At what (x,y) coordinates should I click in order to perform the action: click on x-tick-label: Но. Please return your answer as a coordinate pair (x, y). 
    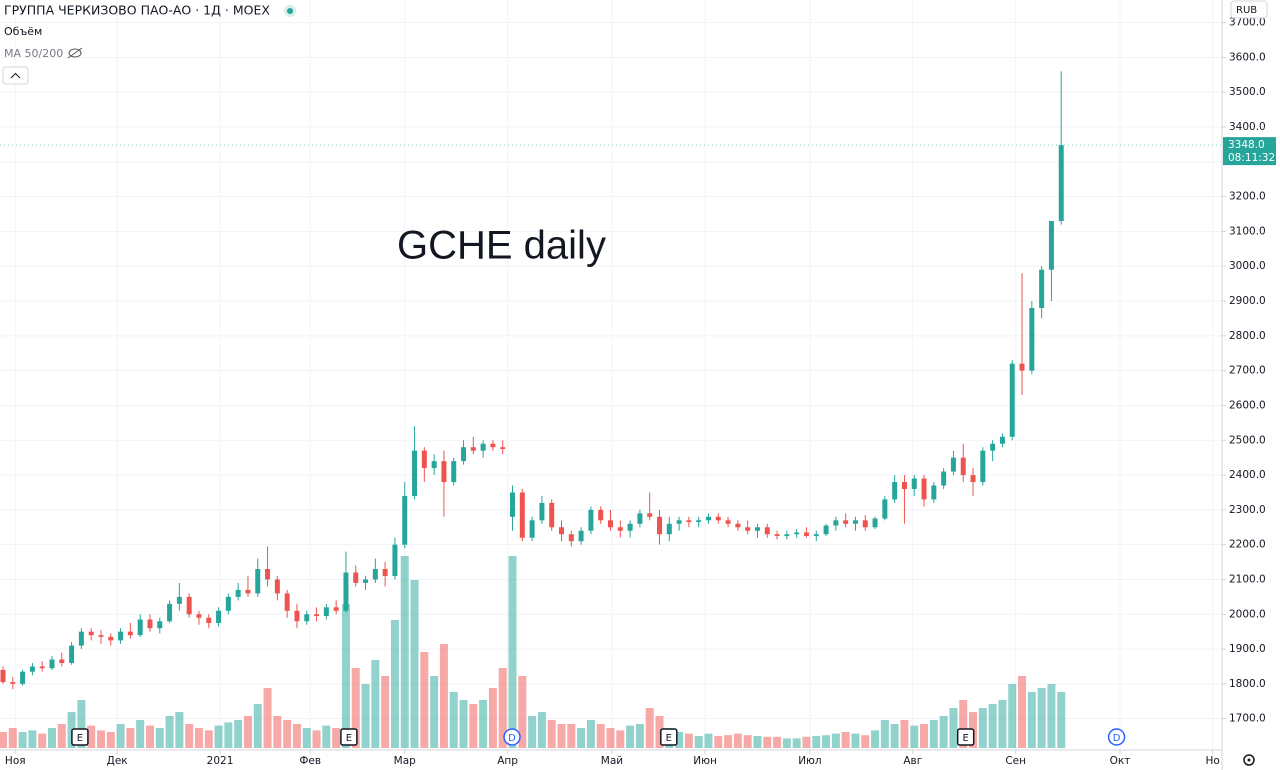
    Looking at the image, I should click on (1212, 761).